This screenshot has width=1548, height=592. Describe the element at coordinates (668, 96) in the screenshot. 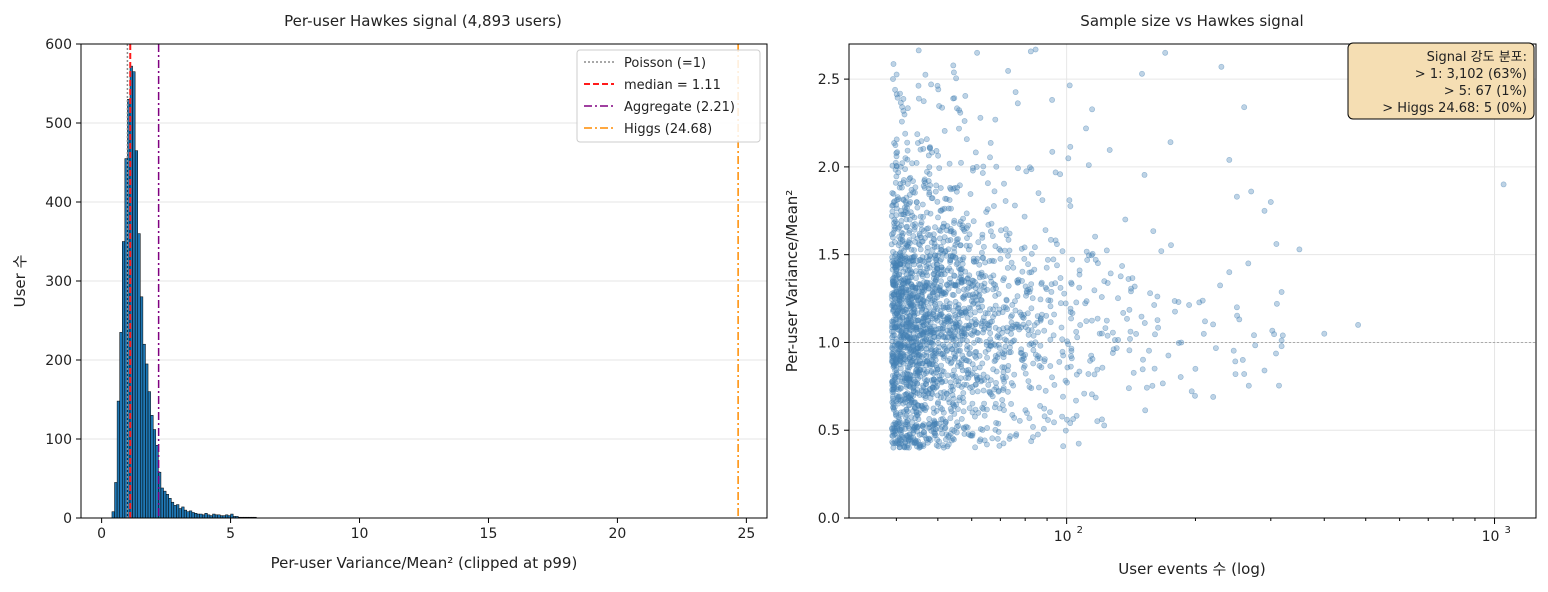

I see `legend-box` at that location.